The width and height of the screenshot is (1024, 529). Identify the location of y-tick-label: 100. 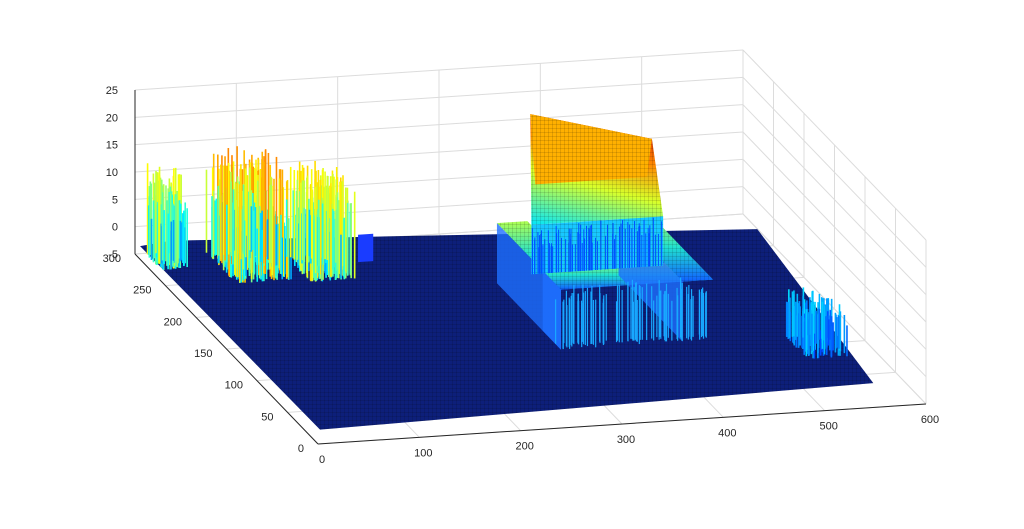
(234, 386).